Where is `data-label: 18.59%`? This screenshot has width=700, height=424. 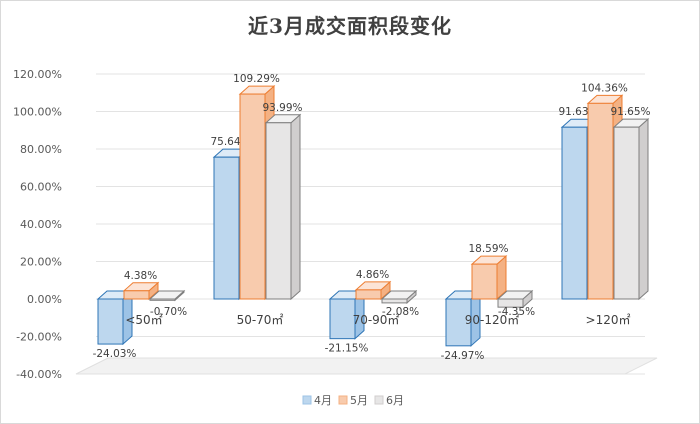
data-label: 18.59% is located at coordinates (488, 249).